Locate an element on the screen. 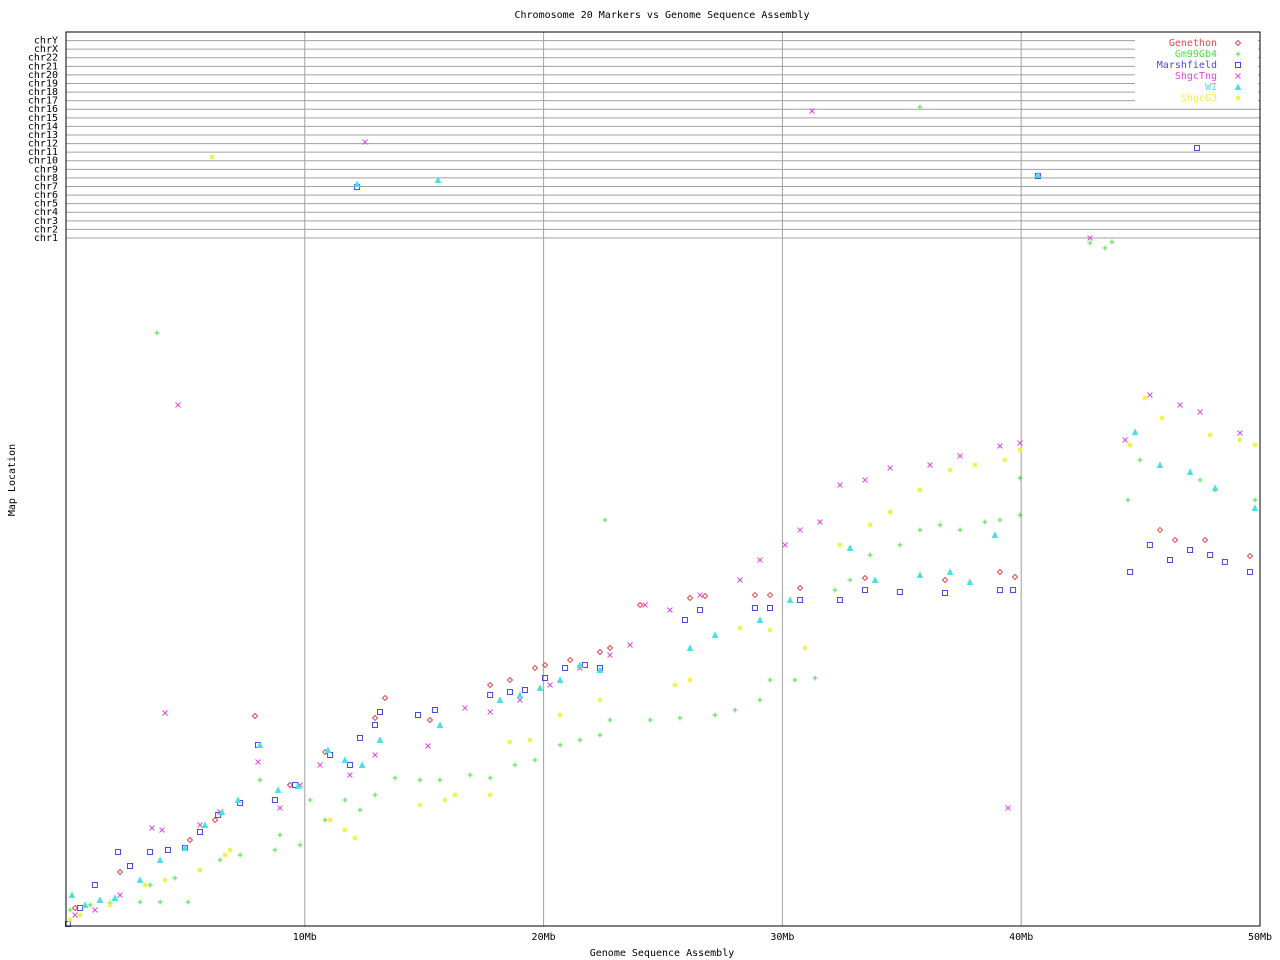 The height and width of the screenshot is (960, 1280). y-tick-label: chr8 is located at coordinates (46, 178).